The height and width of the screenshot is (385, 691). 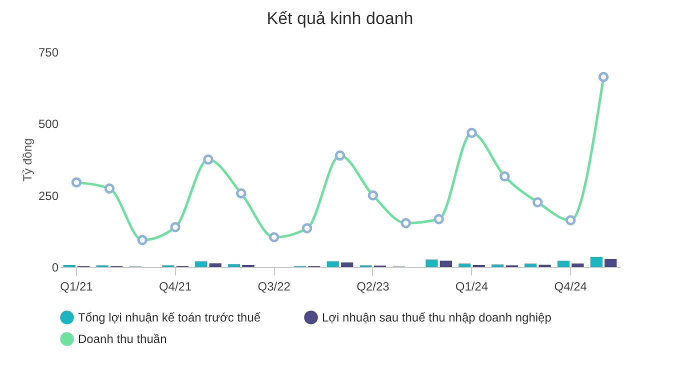 What do you see at coordinates (571, 287) in the screenshot?
I see `x-tick-label: Q4/24` at bounding box center [571, 287].